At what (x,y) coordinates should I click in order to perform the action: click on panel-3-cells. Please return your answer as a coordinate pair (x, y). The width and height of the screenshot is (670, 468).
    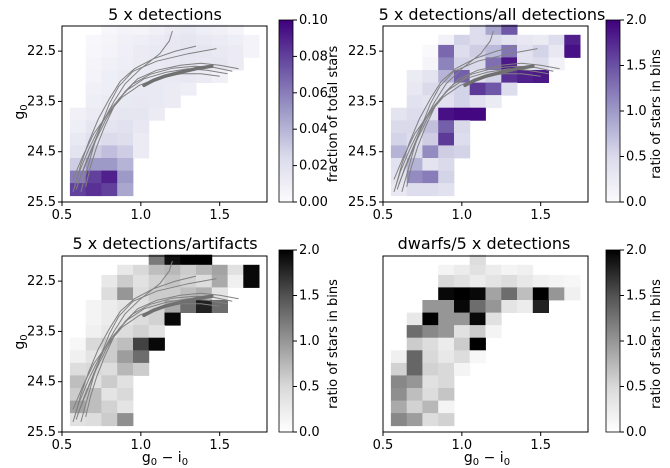
    Looking at the image, I should click on (164, 340).